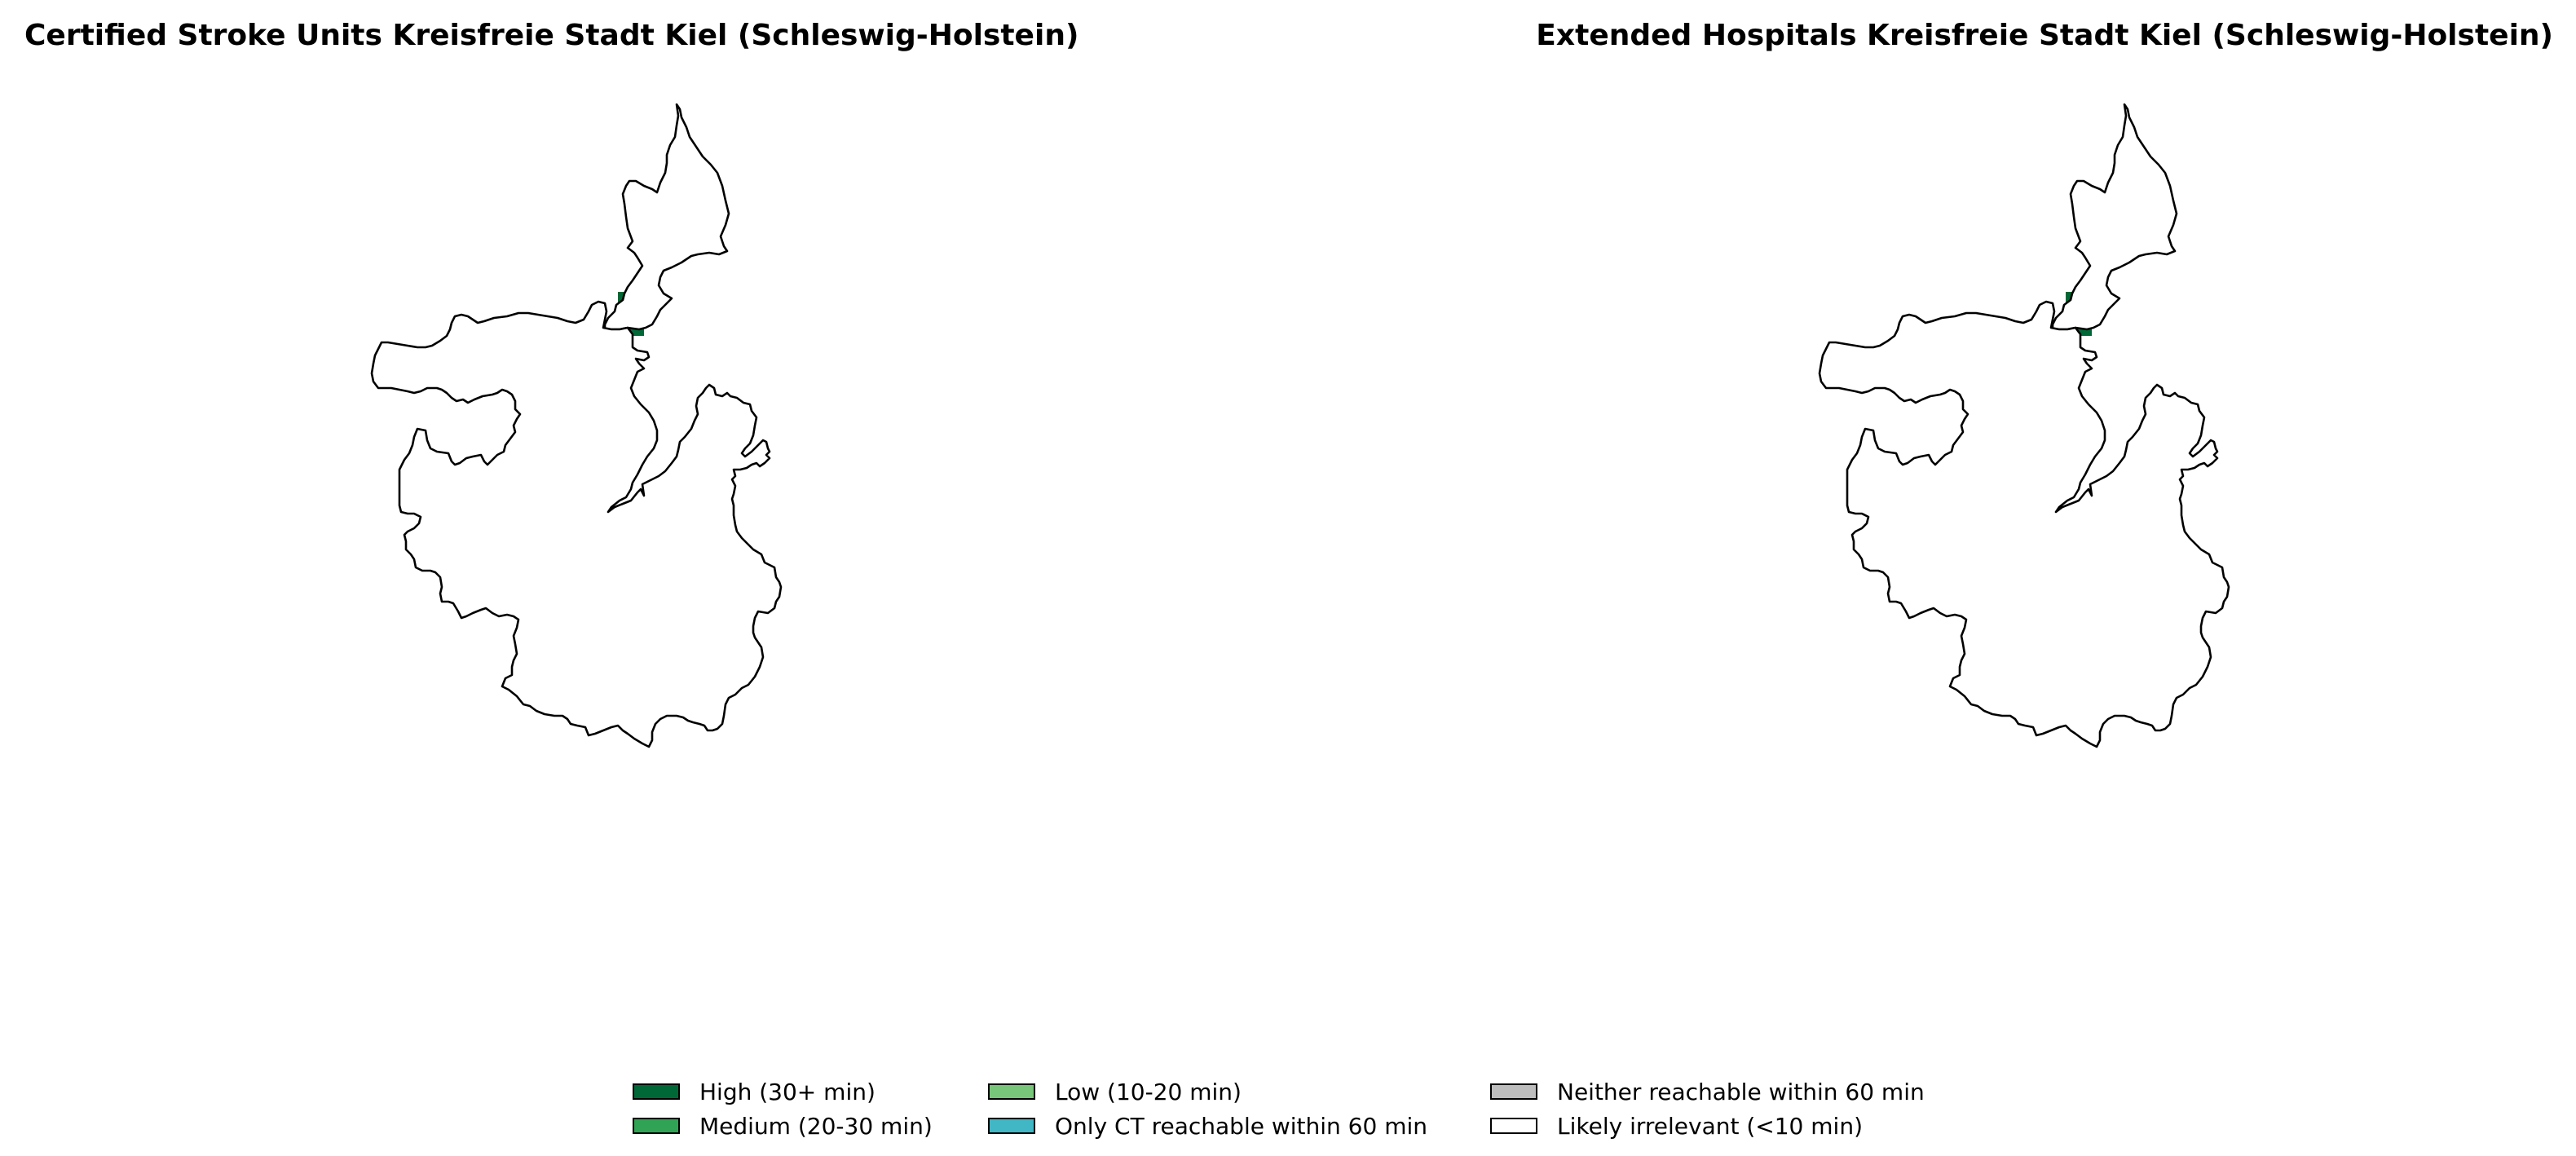  I want to click on legend-item-high: High (30+ min), so click(754, 1091).